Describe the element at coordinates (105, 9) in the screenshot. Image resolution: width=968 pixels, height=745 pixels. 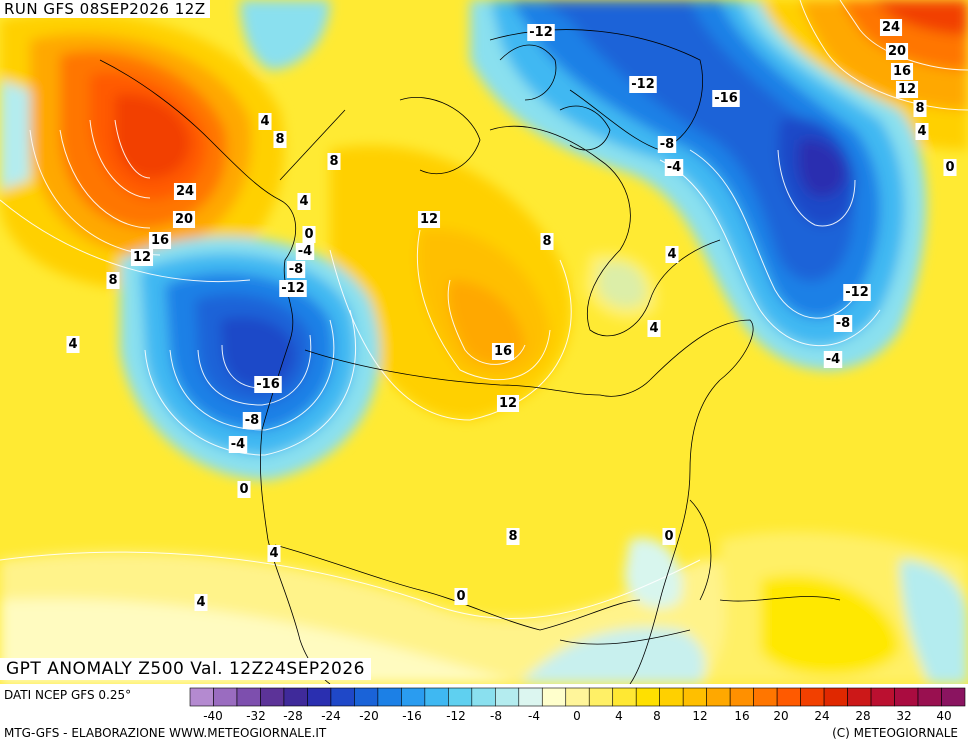
I see `run-title: RUN GFS 08SEP2026 12Z` at that location.